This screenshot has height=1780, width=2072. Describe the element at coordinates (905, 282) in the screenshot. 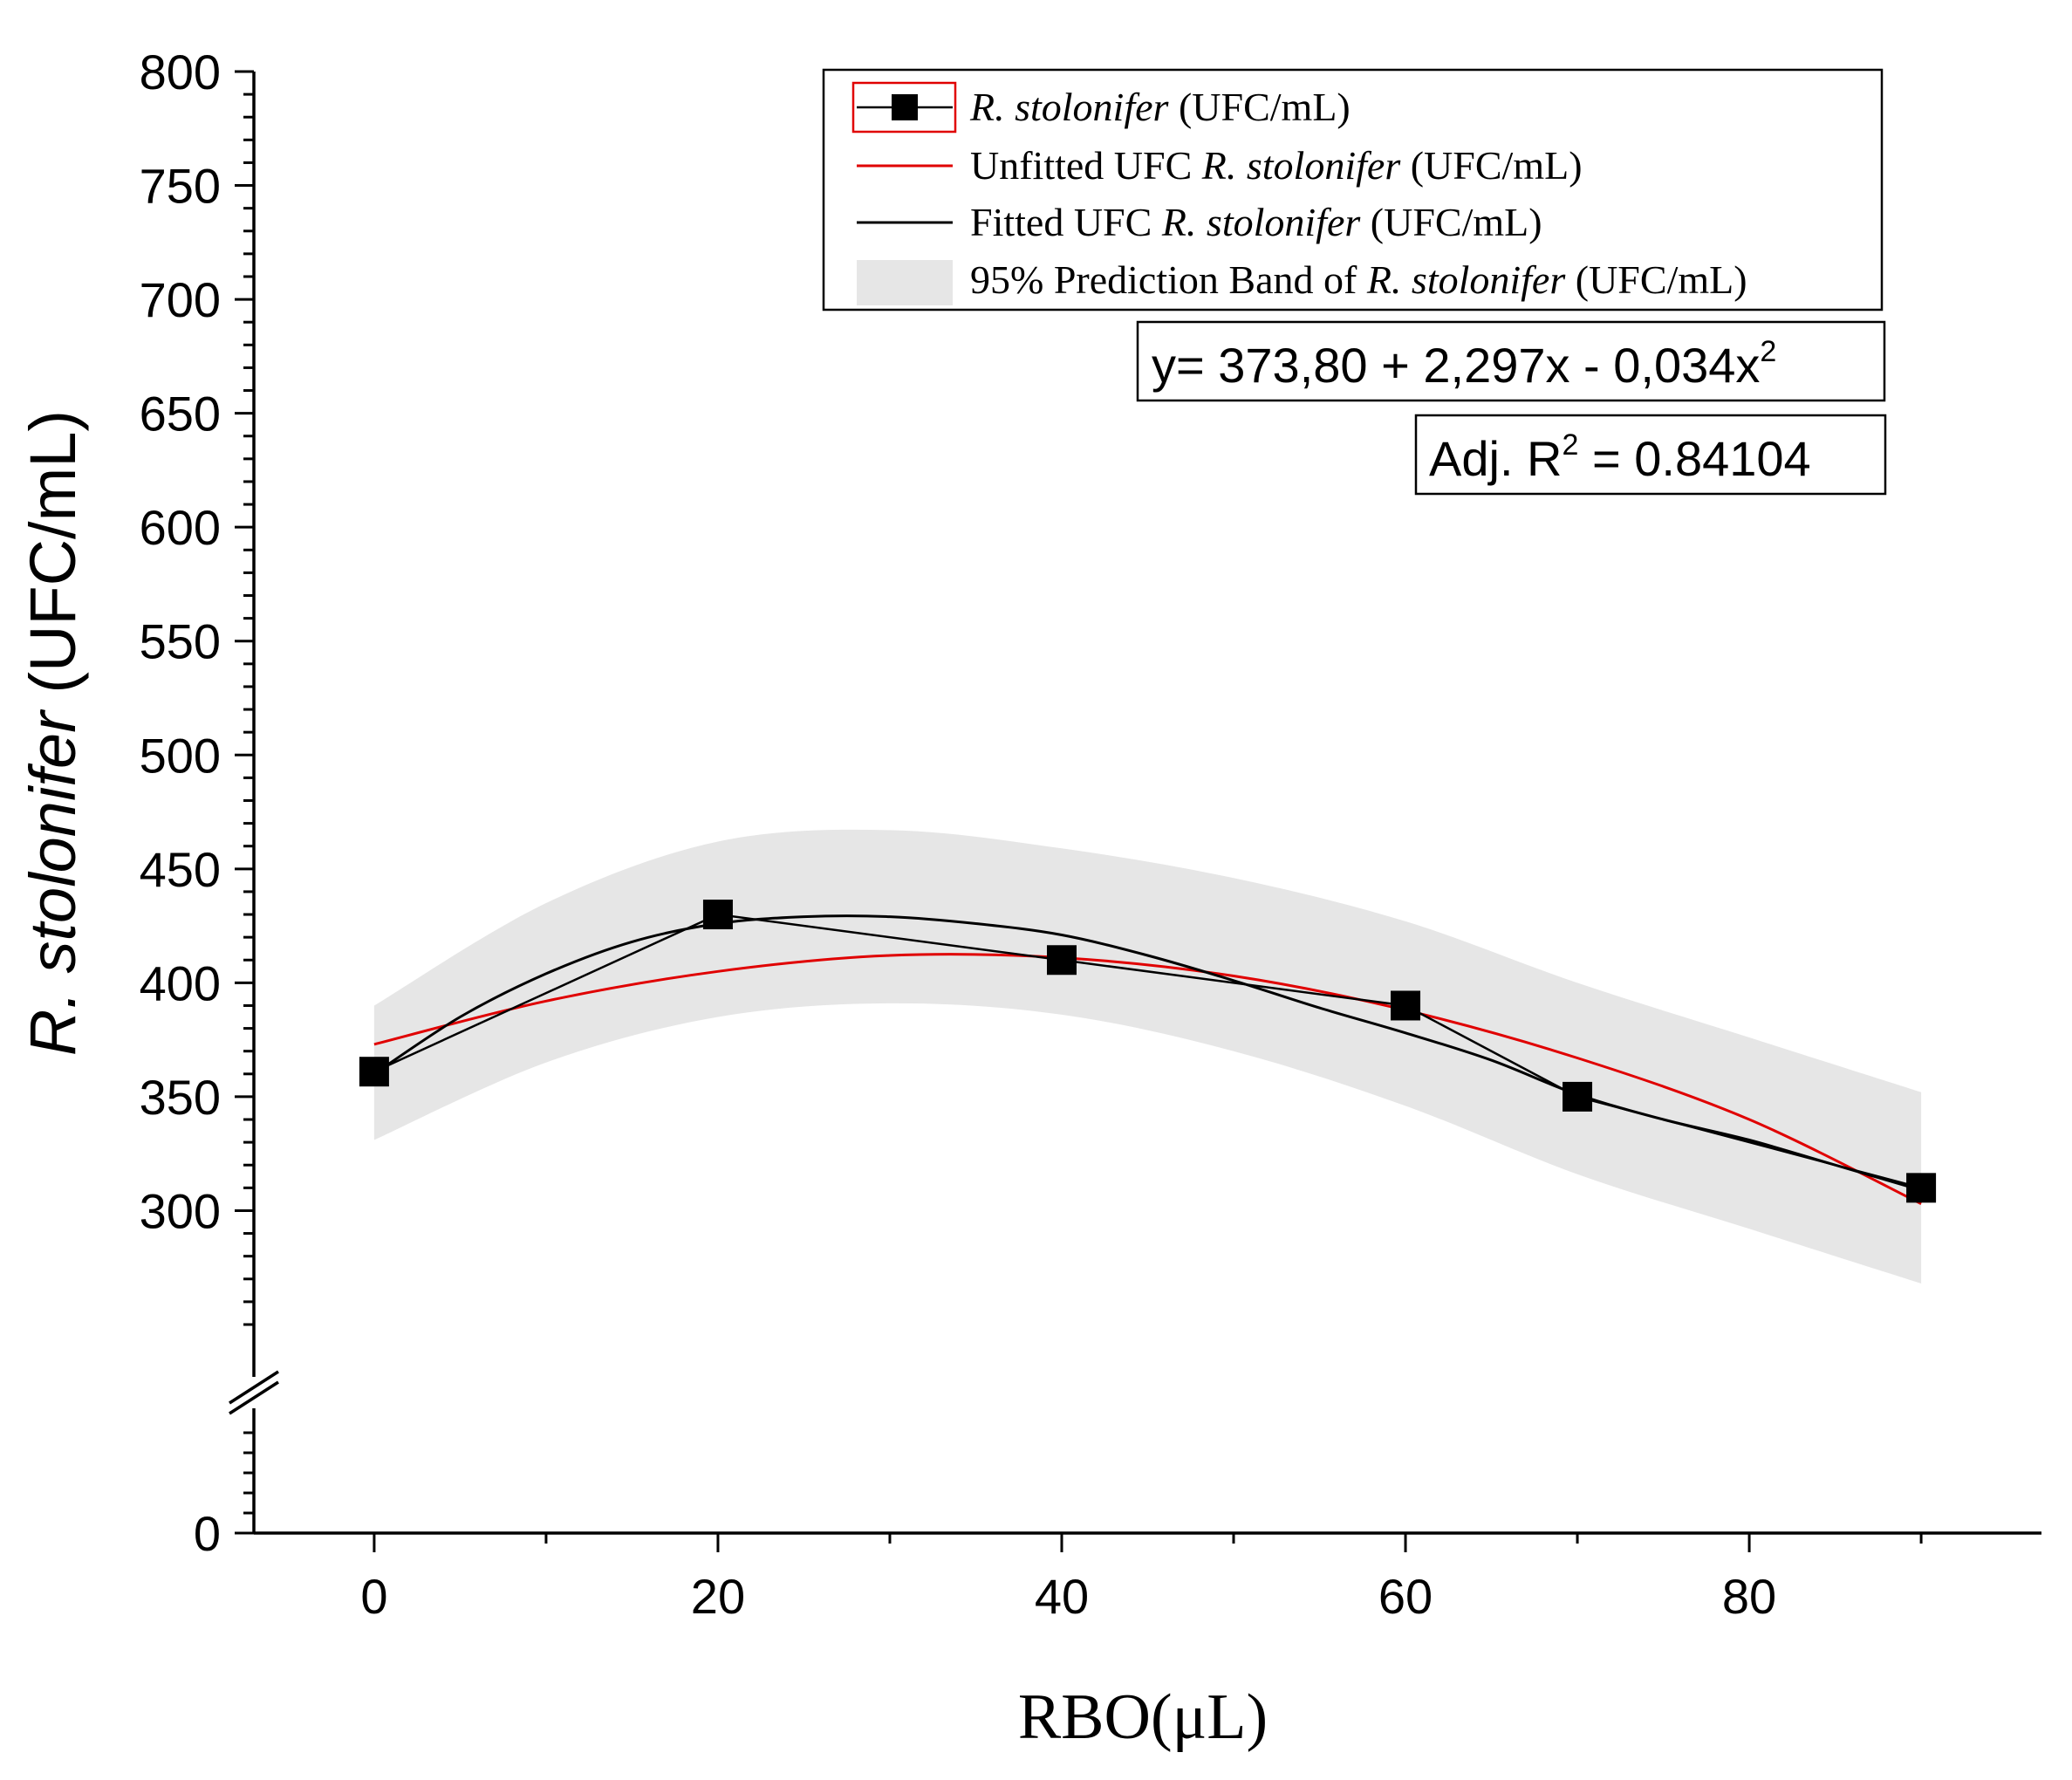

I see `legend-band-swatch` at that location.